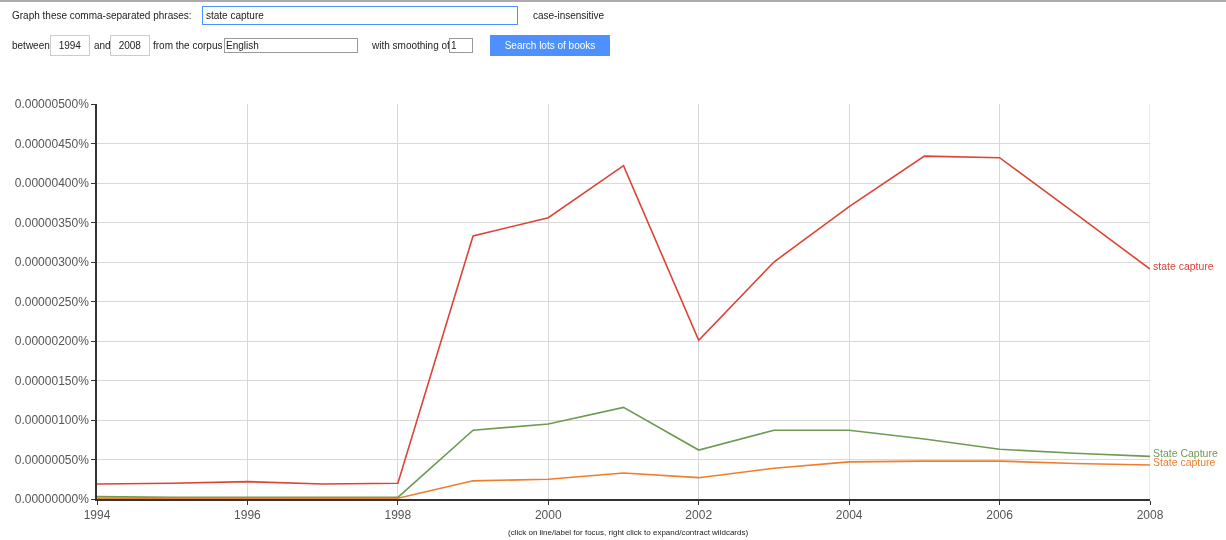 The width and height of the screenshot is (1226, 540). Describe the element at coordinates (97, 515) in the screenshot. I see `x-tick-label: 1994` at that location.